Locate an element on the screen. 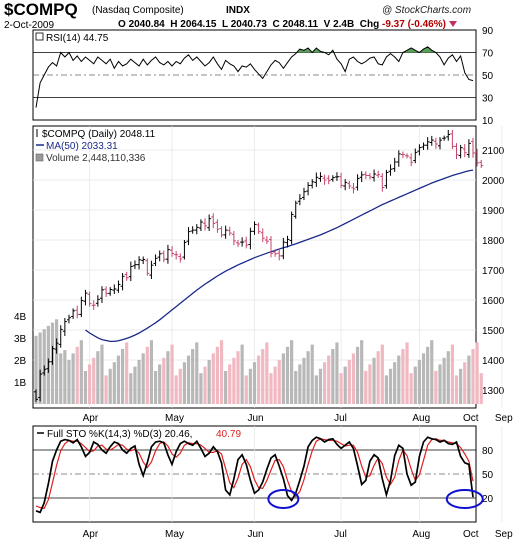  chart-symbol: $COMPQ is located at coordinates (41, 9).